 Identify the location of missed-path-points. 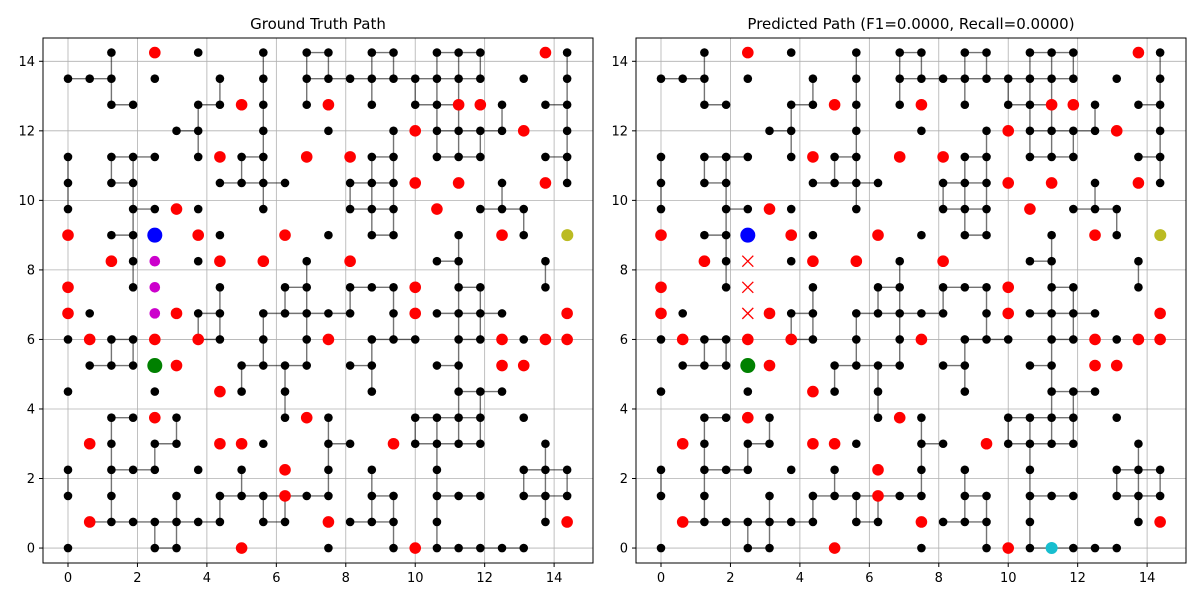
(747, 287).